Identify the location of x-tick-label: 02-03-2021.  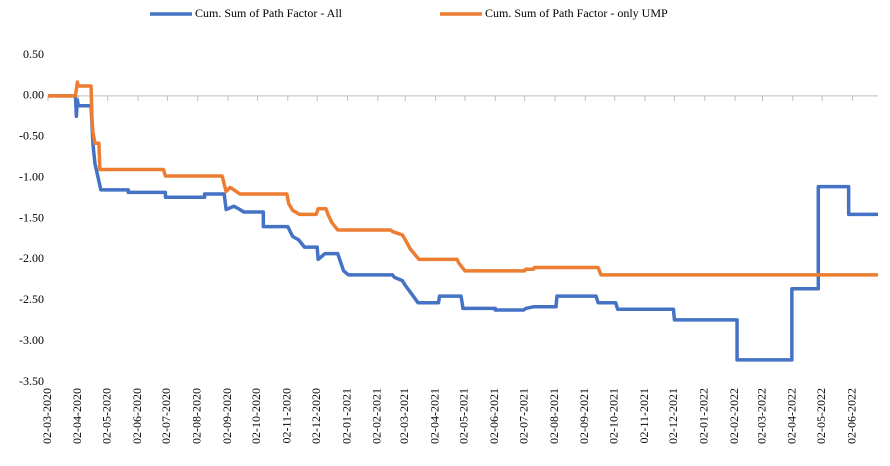
(404, 416).